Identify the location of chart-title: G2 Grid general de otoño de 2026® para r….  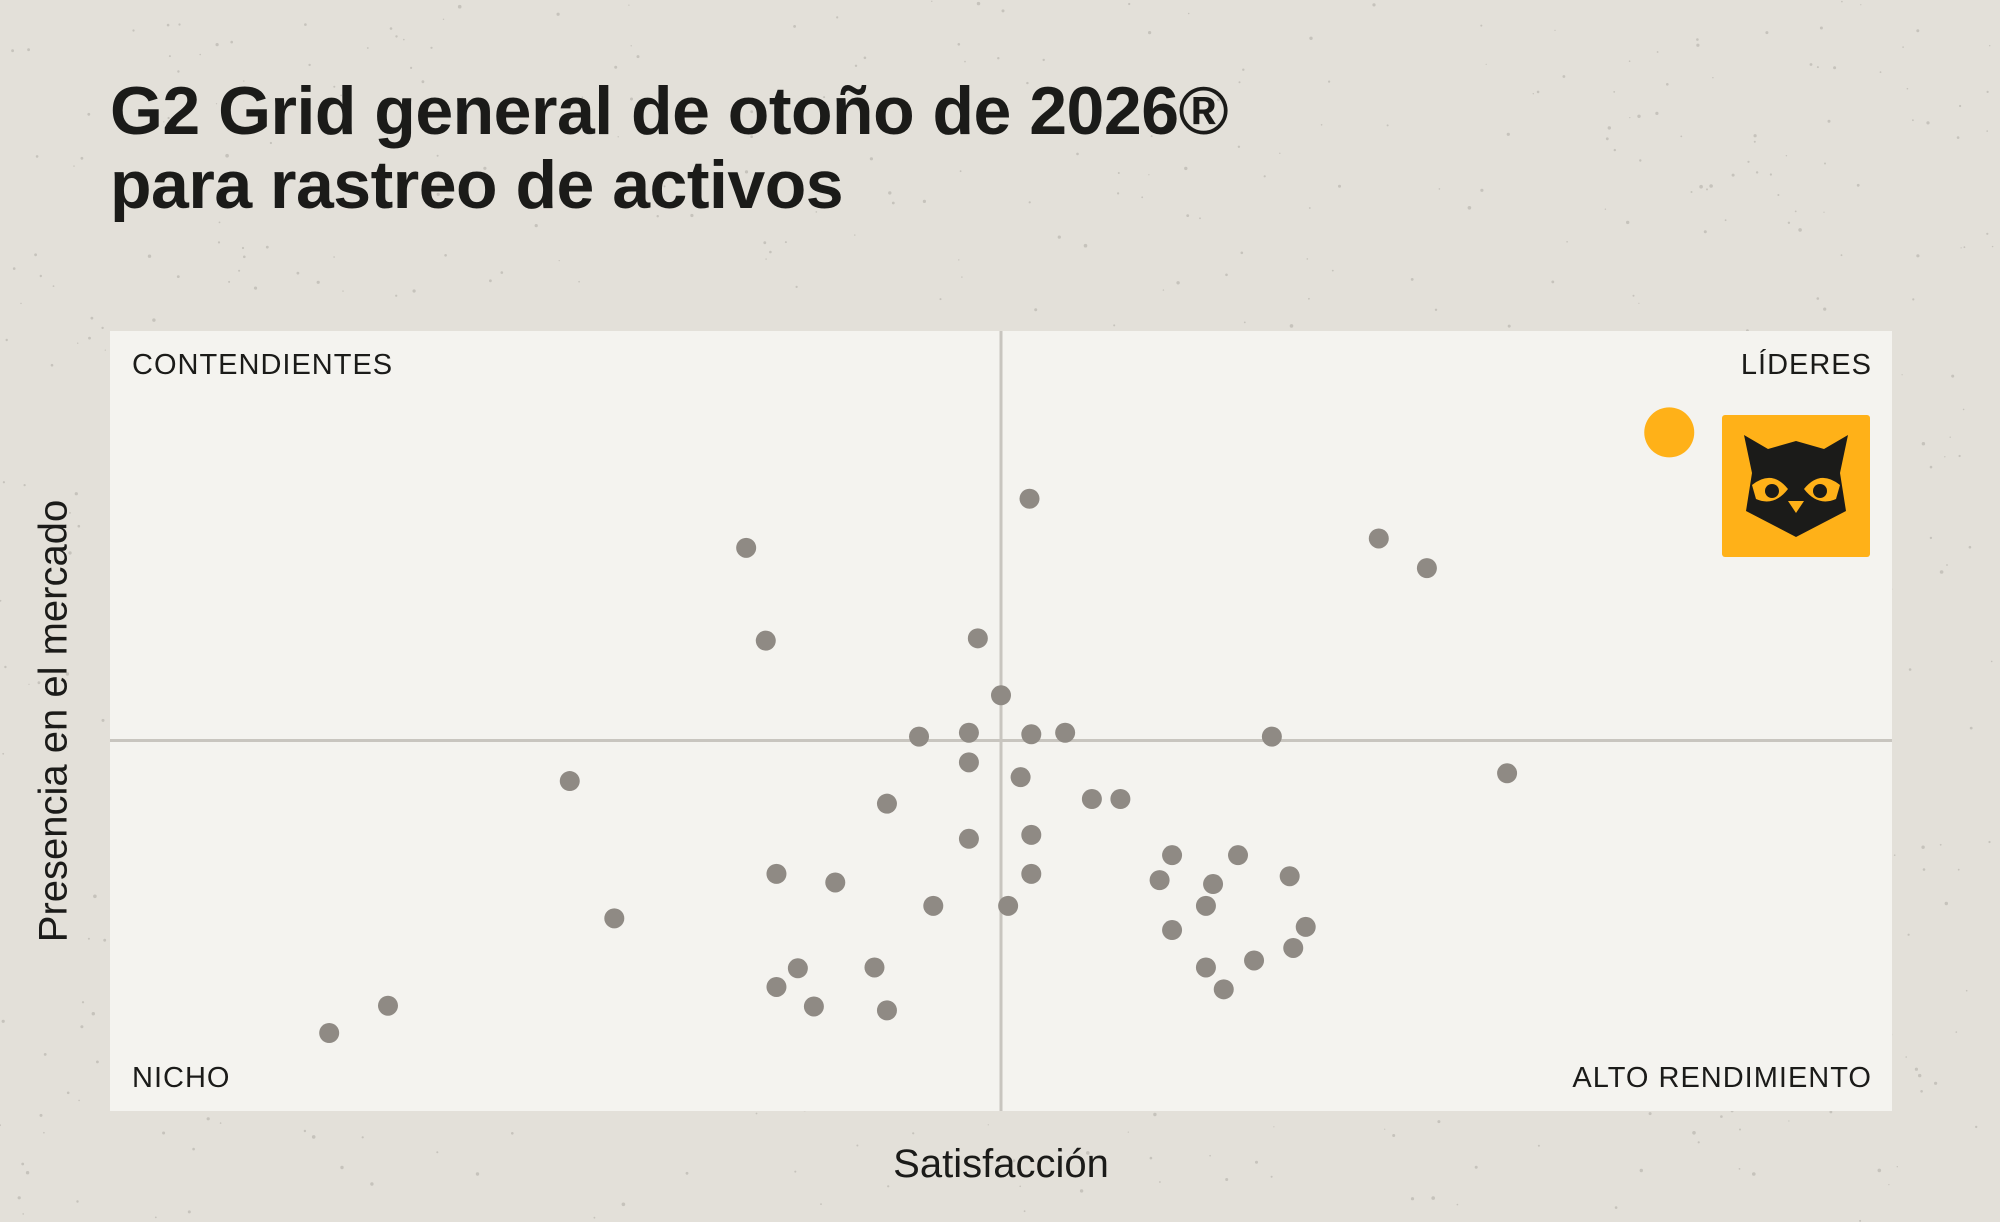
(669, 148).